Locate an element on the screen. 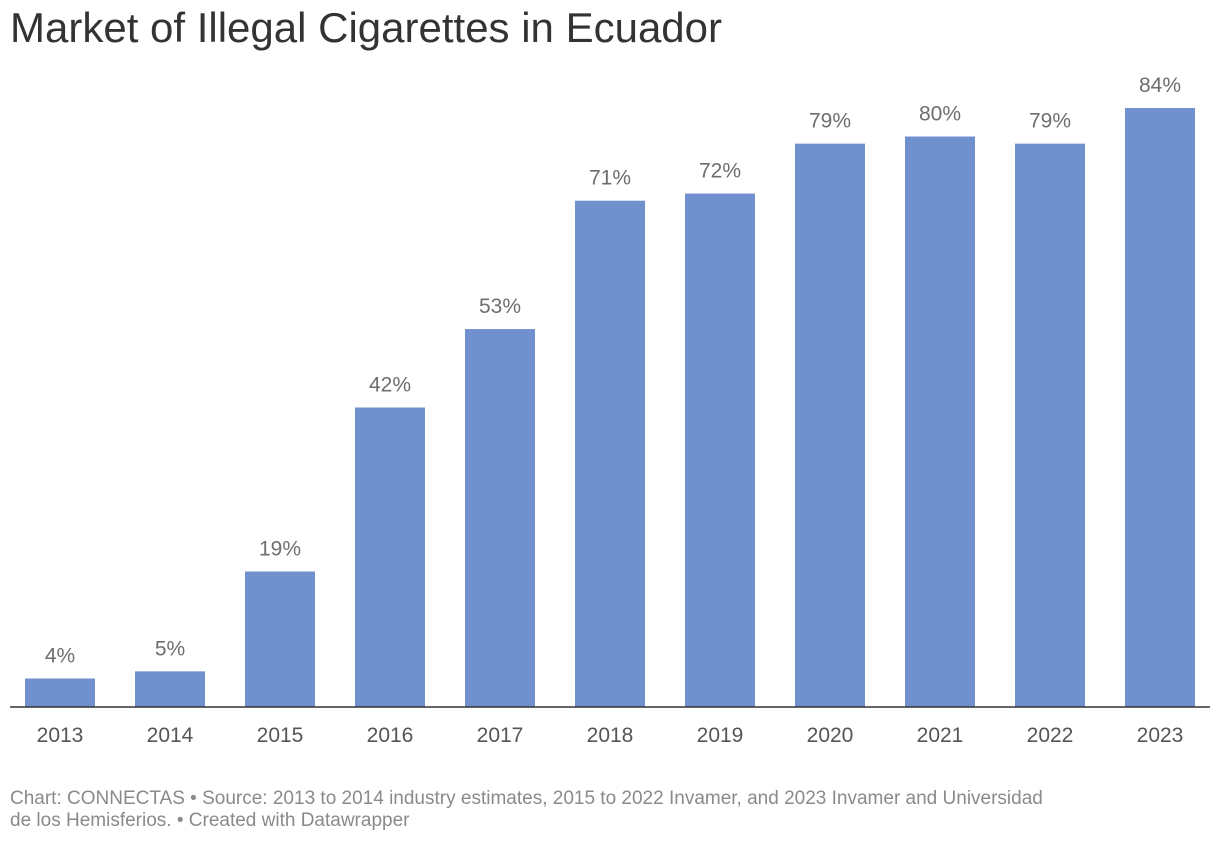 This screenshot has height=844, width=1220. value-label-2023: 84% is located at coordinates (1160, 85).